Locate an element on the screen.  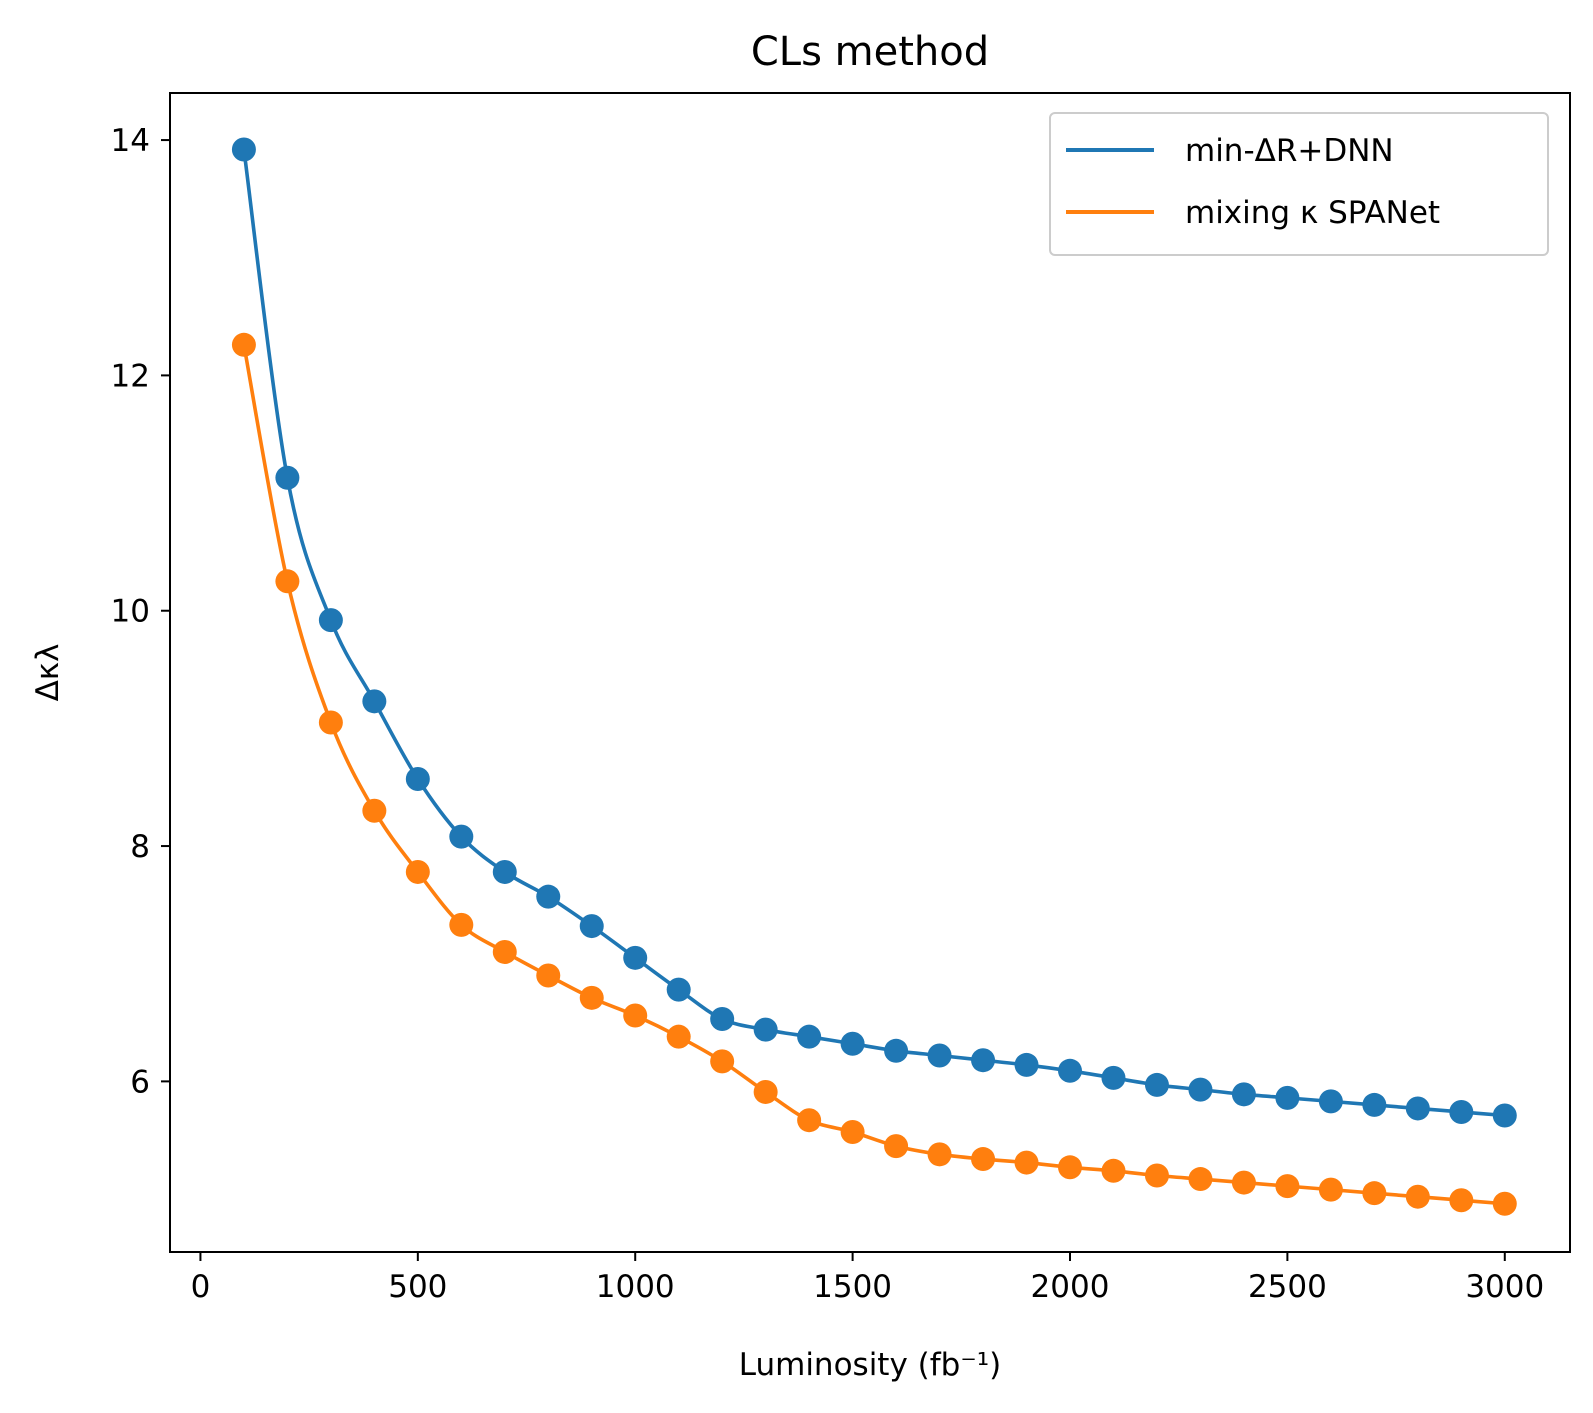
y-tick-label: 10 is located at coordinates (130, 612).